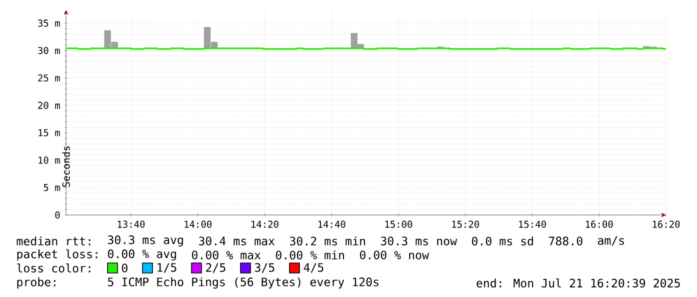 The width and height of the screenshot is (697, 297). What do you see at coordinates (398, 224) in the screenshot?
I see `x-tick-label: 15:00` at bounding box center [398, 224].